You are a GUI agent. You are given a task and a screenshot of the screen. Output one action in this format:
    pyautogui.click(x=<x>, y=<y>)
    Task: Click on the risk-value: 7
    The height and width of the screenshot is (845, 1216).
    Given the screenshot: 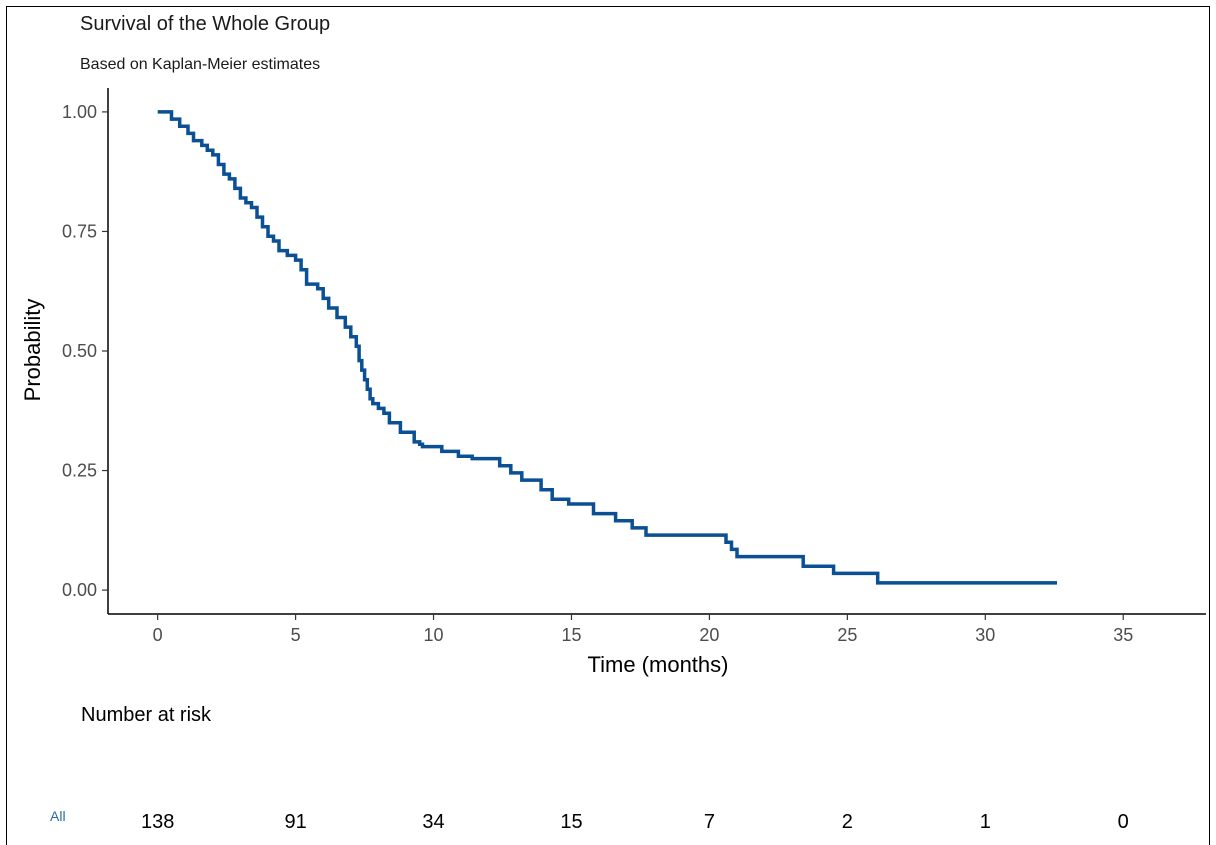 What is the action you would take?
    pyautogui.click(x=709, y=822)
    